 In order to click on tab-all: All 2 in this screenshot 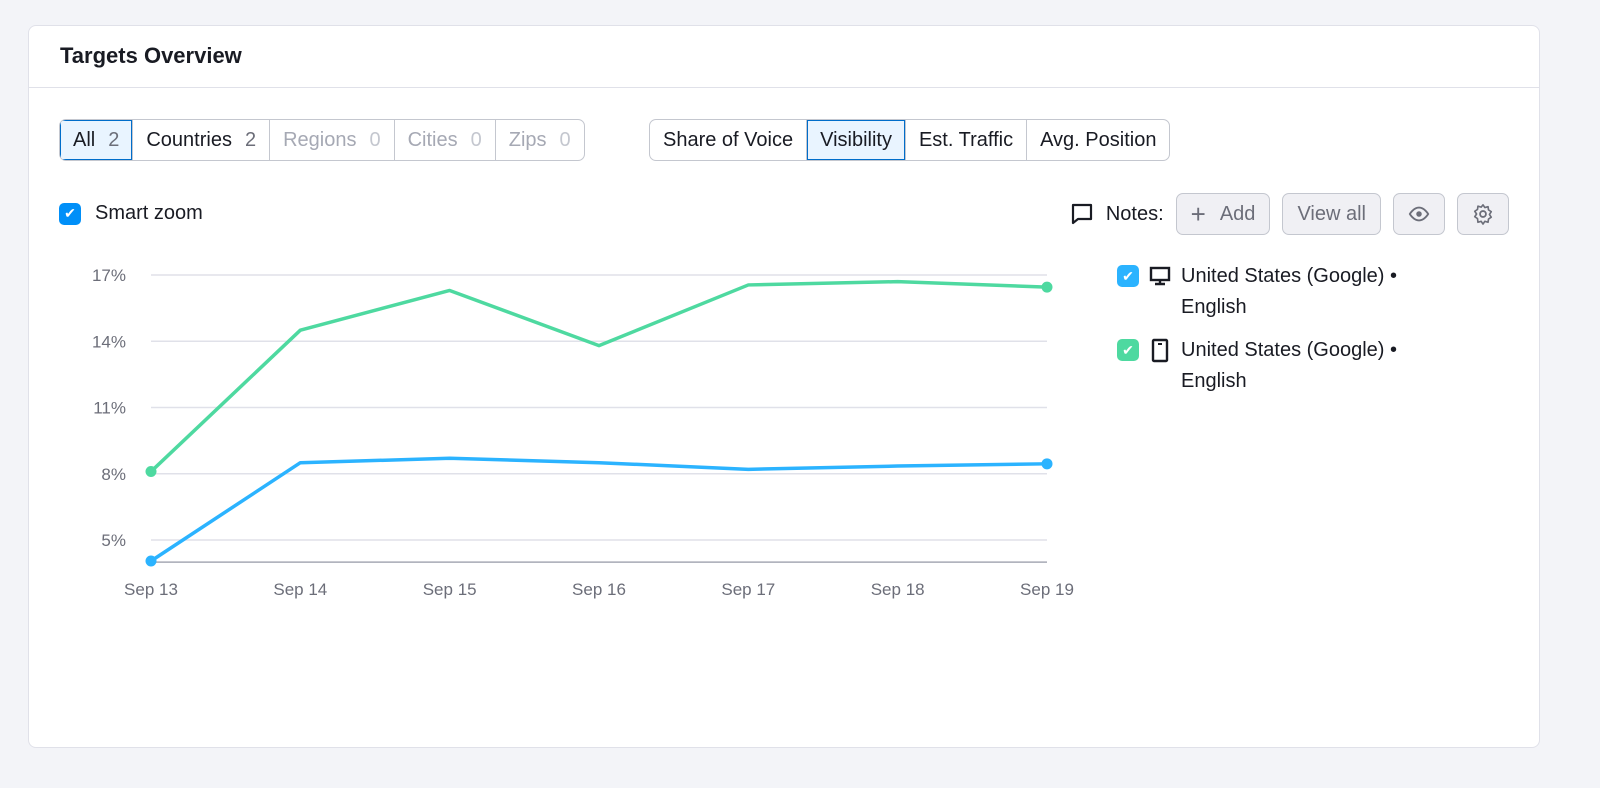, I will do `click(97, 140)`.